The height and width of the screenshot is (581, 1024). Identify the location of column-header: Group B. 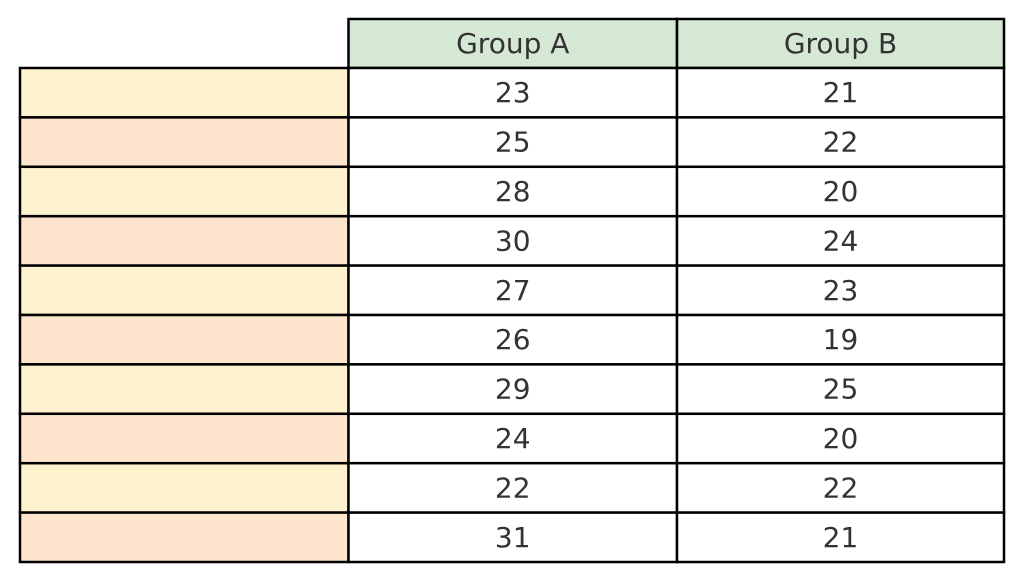
(840, 43).